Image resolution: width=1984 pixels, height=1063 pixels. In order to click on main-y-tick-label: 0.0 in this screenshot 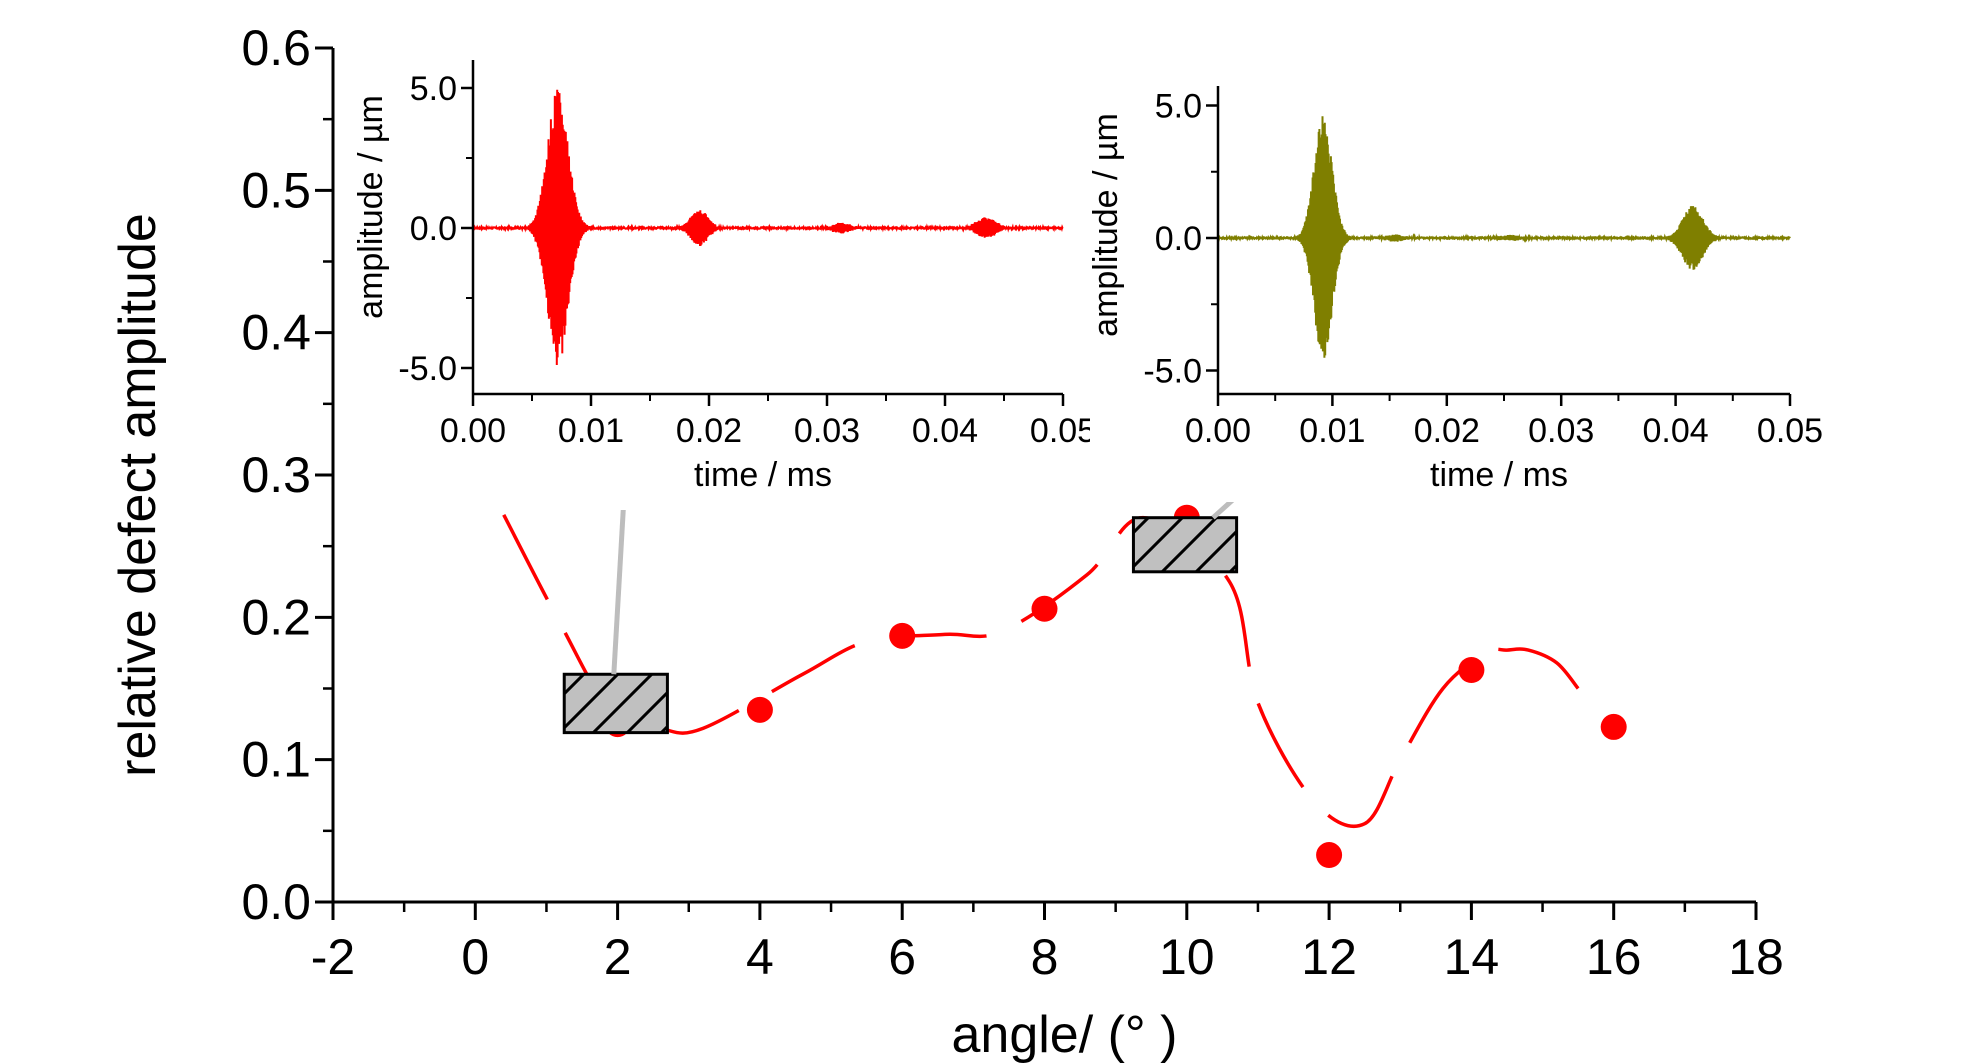, I will do `click(276, 902)`.